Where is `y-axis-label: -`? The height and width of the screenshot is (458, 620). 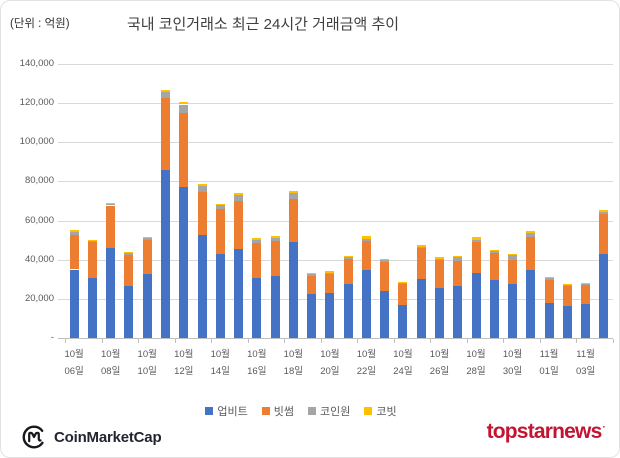
y-axis-label: - is located at coordinates (52, 337).